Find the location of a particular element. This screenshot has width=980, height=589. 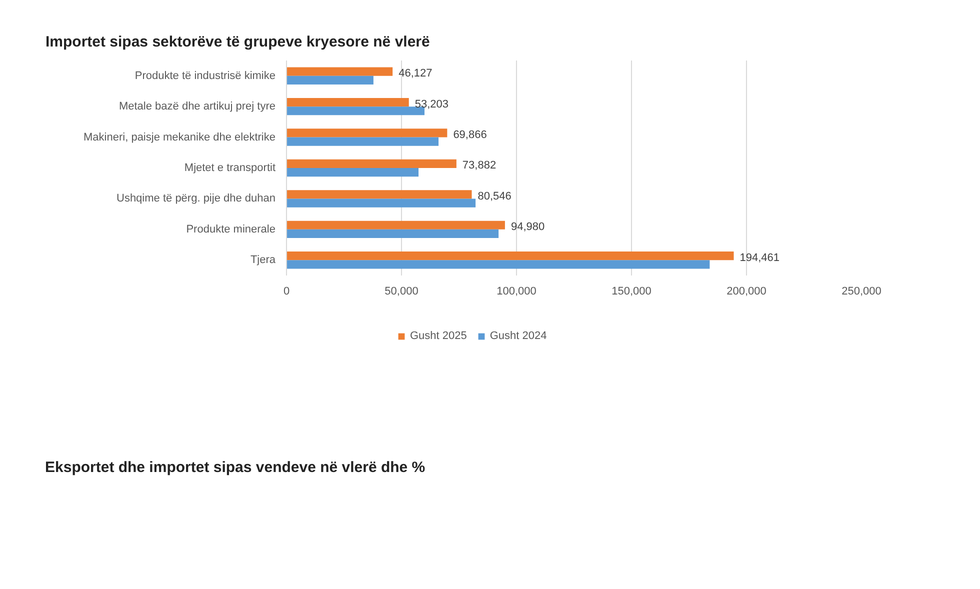

y-tick-label: Tjera is located at coordinates (263, 260).